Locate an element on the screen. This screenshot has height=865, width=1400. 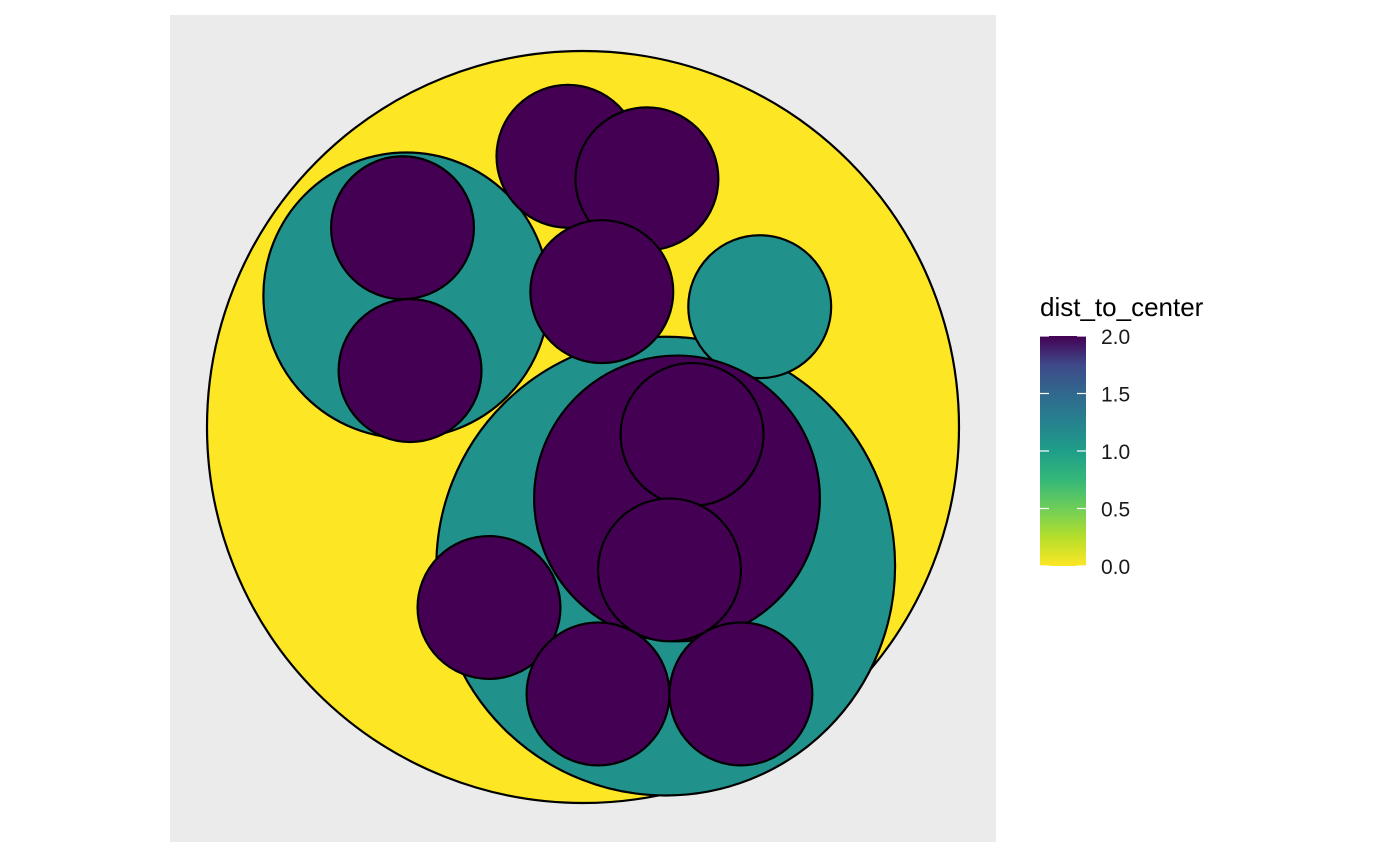
legend-tick-label: 1.5 is located at coordinates (1115, 395).